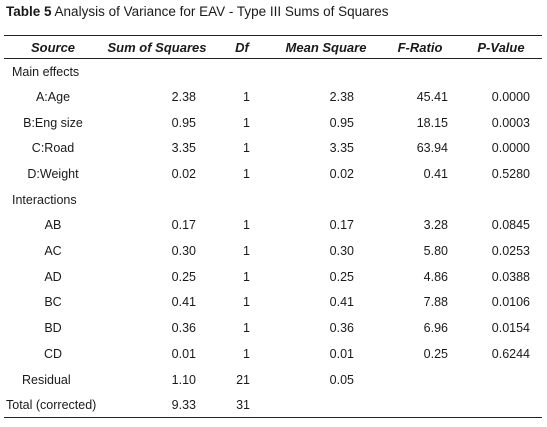  I want to click on table-row: AC 0.30 1 0.30 5.80 0.0253, so click(273, 251).